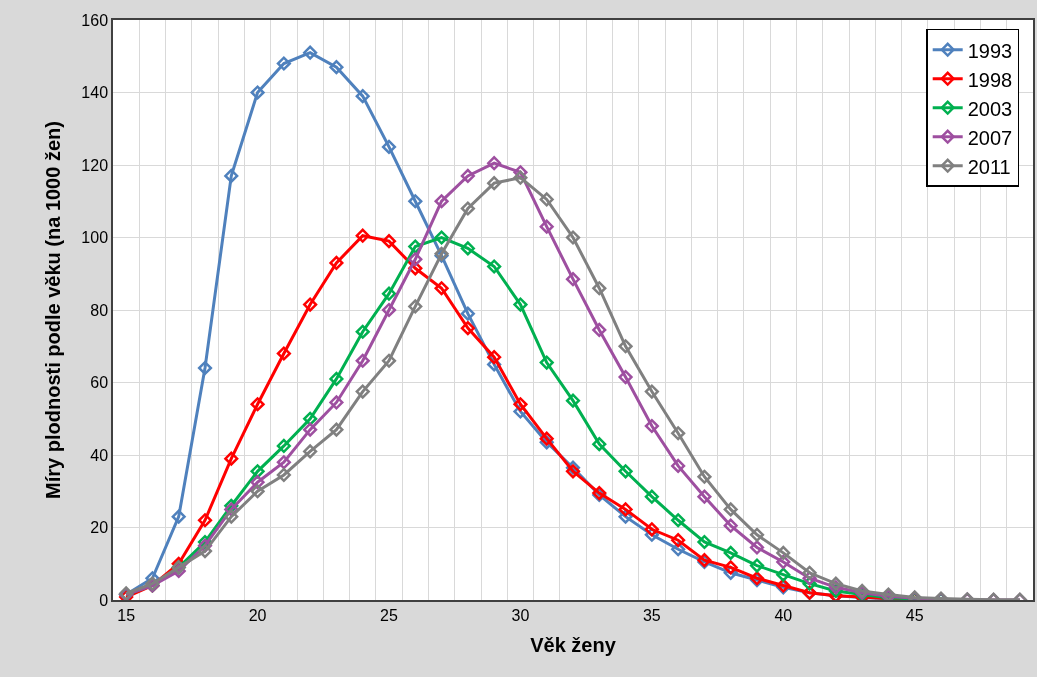 This screenshot has width=1037, height=677. Describe the element at coordinates (104, 600) in the screenshot. I see `y-tick-label: 0` at that location.